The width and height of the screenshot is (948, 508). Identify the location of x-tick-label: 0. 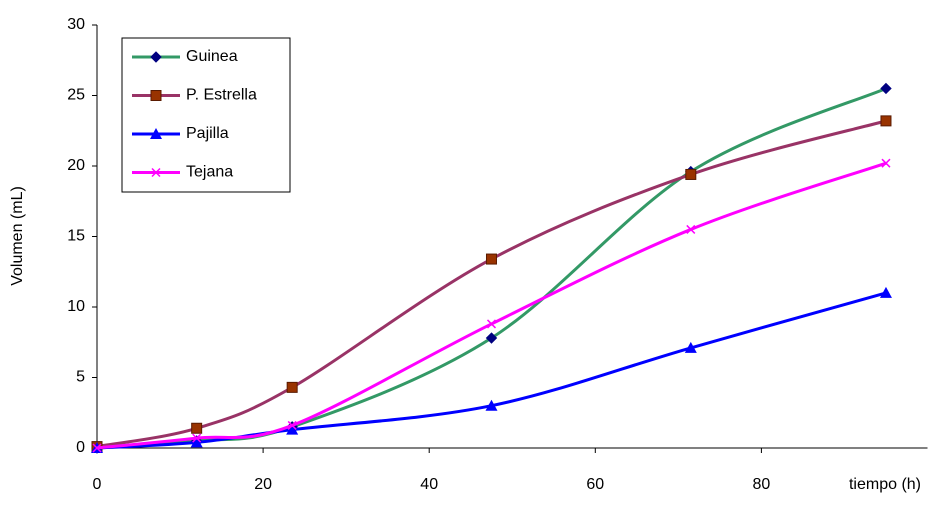
(97, 484).